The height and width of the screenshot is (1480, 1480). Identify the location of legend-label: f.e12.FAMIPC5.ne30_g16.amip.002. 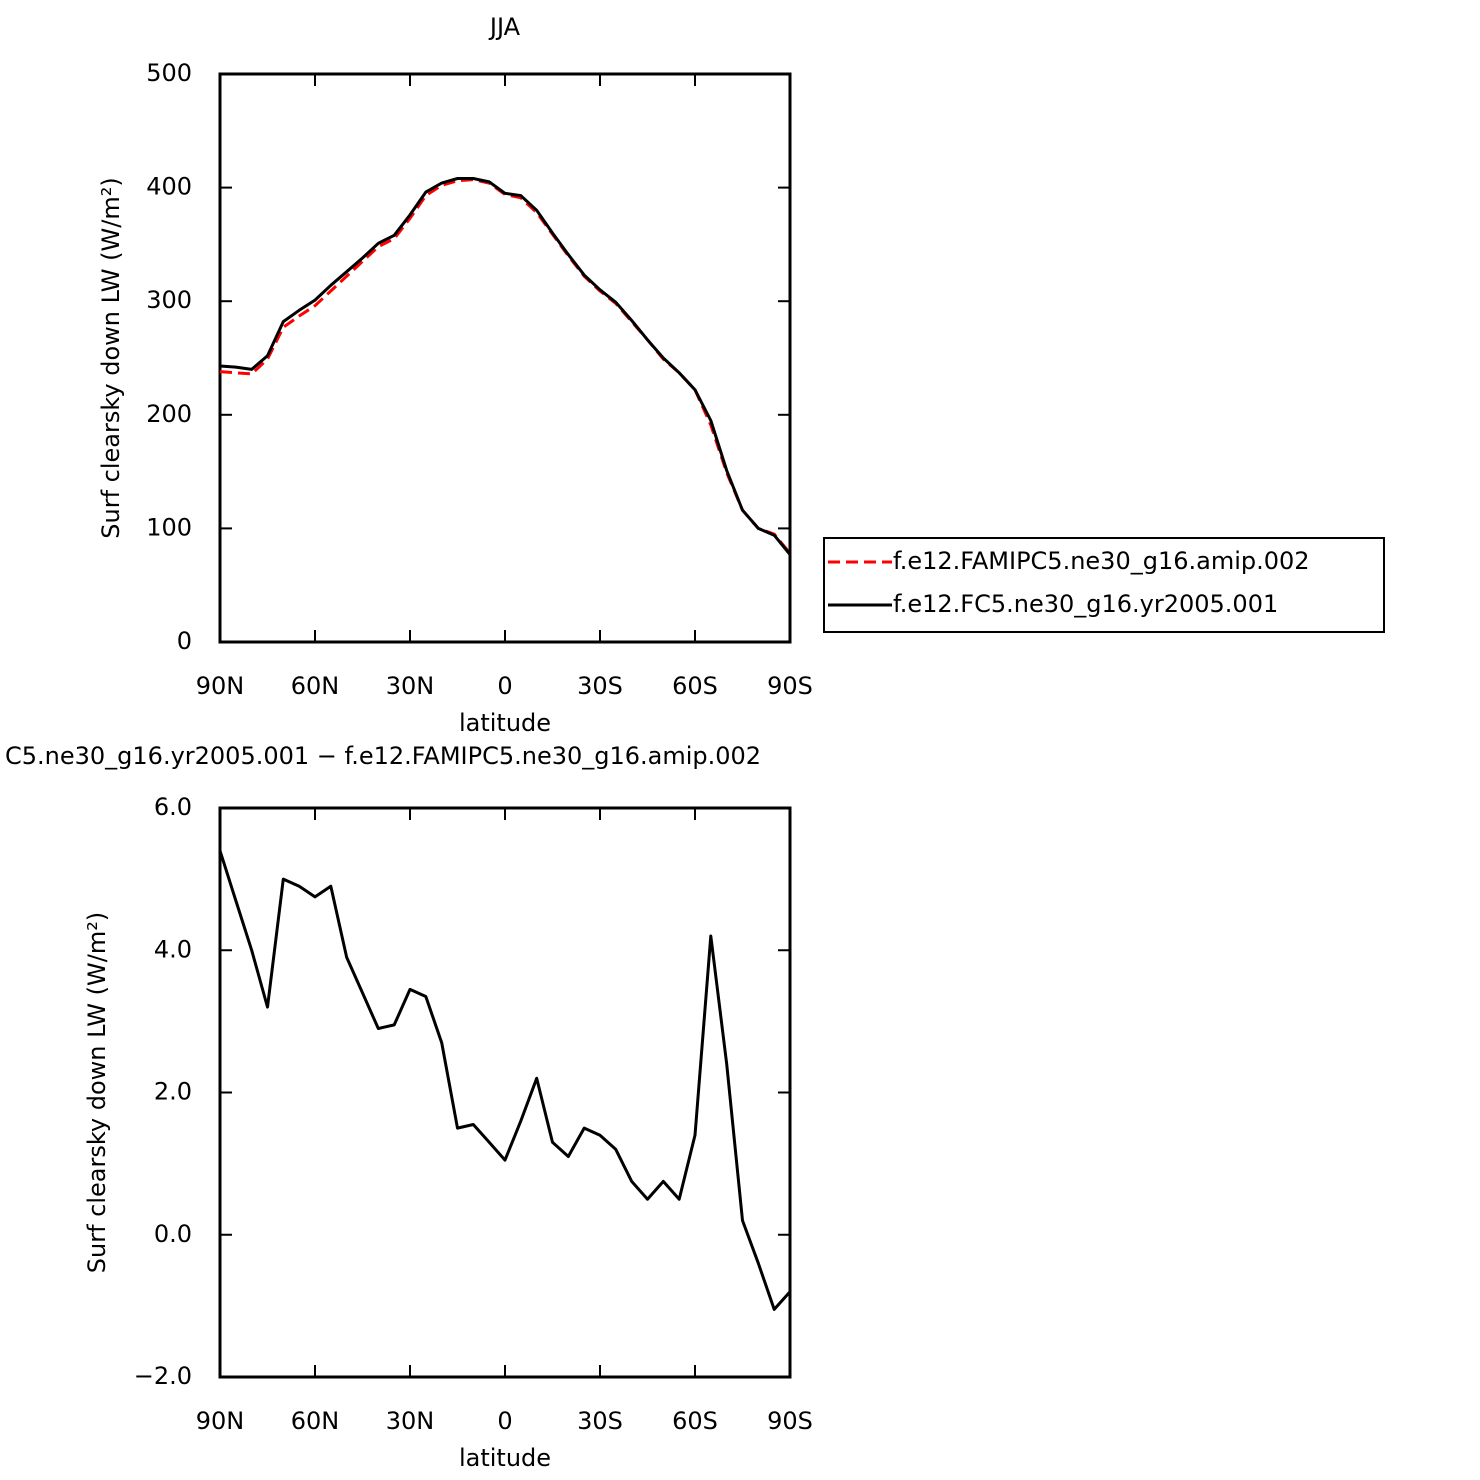
(1101, 561).